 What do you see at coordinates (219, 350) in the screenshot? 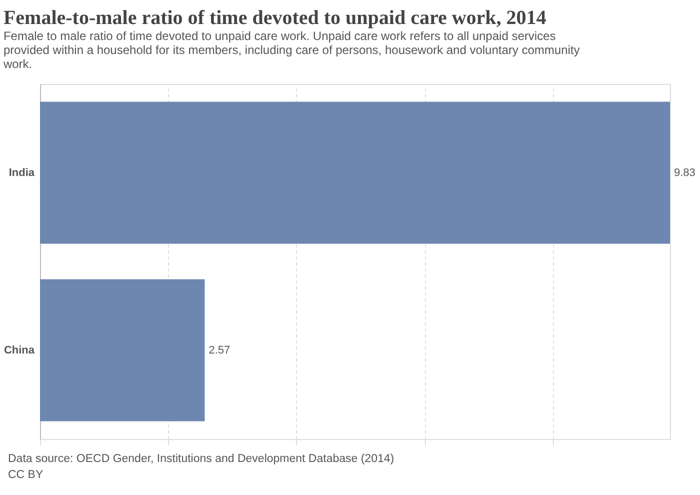
I see `data-label: 2.57` at bounding box center [219, 350].